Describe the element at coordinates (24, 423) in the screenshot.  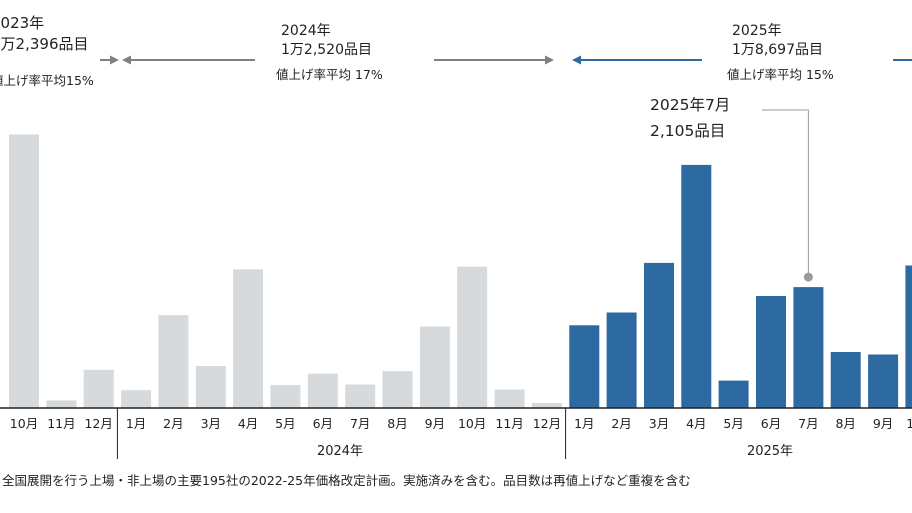
I see `x-tick-label-0: 10月` at that location.